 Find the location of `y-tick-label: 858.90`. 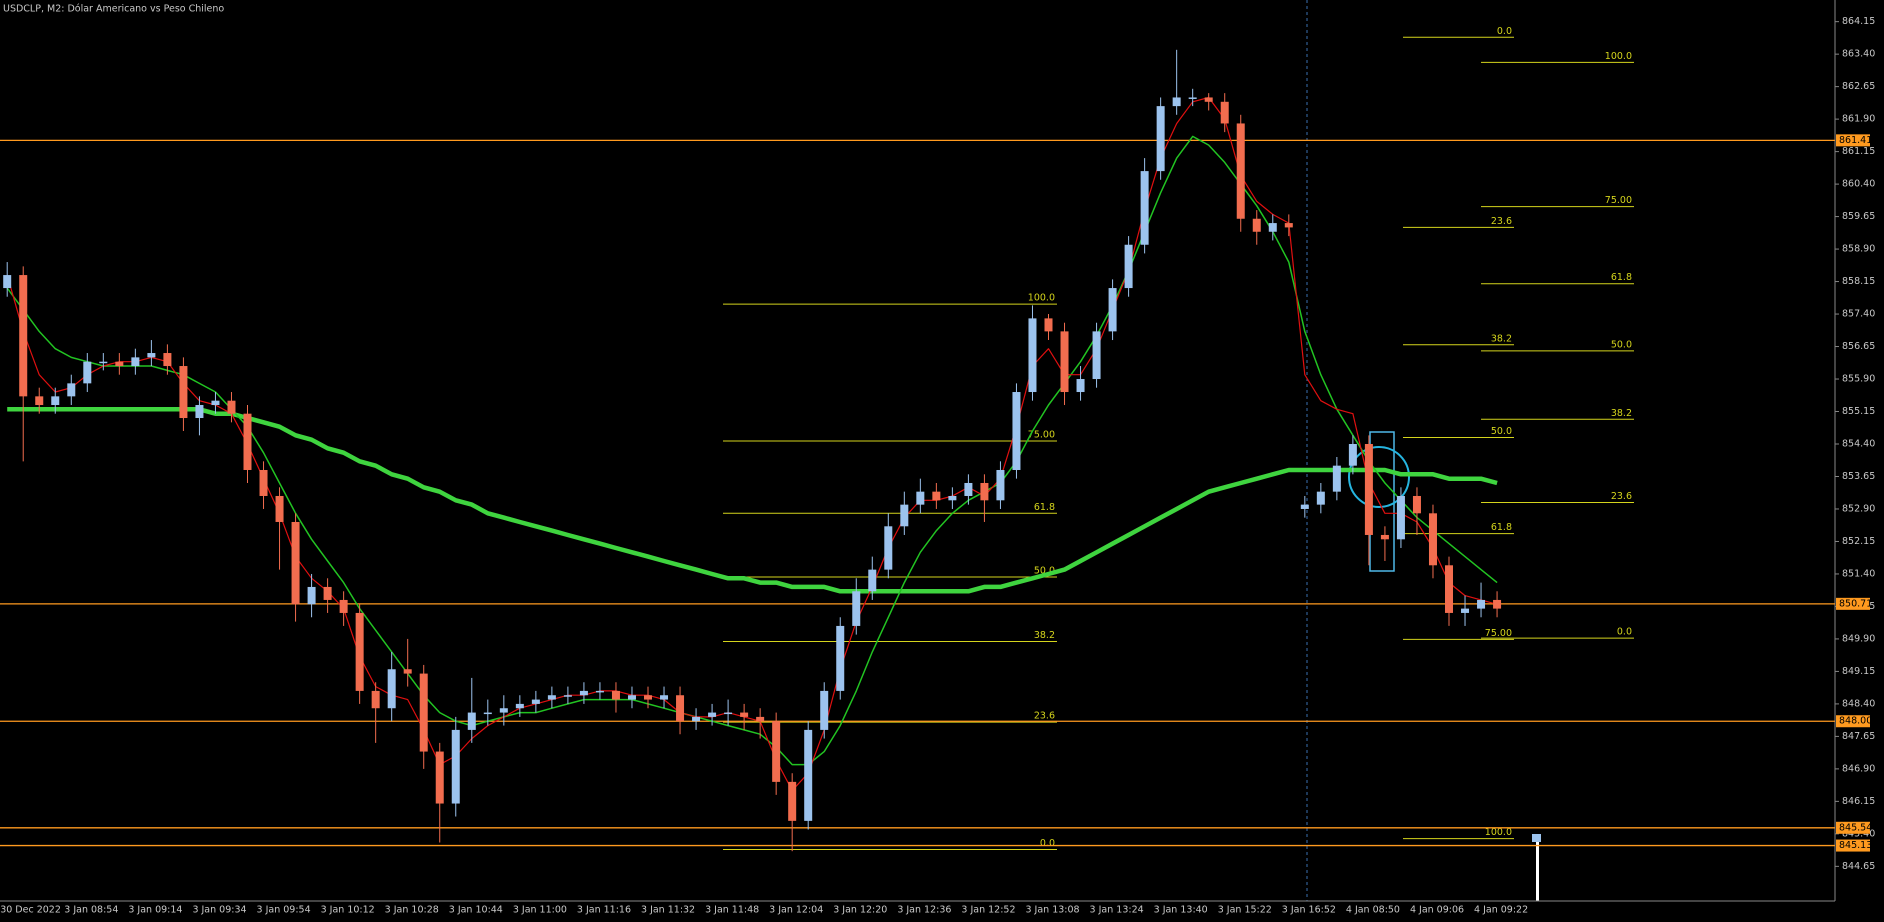

y-tick-label: 858.90 is located at coordinates (1858, 249).